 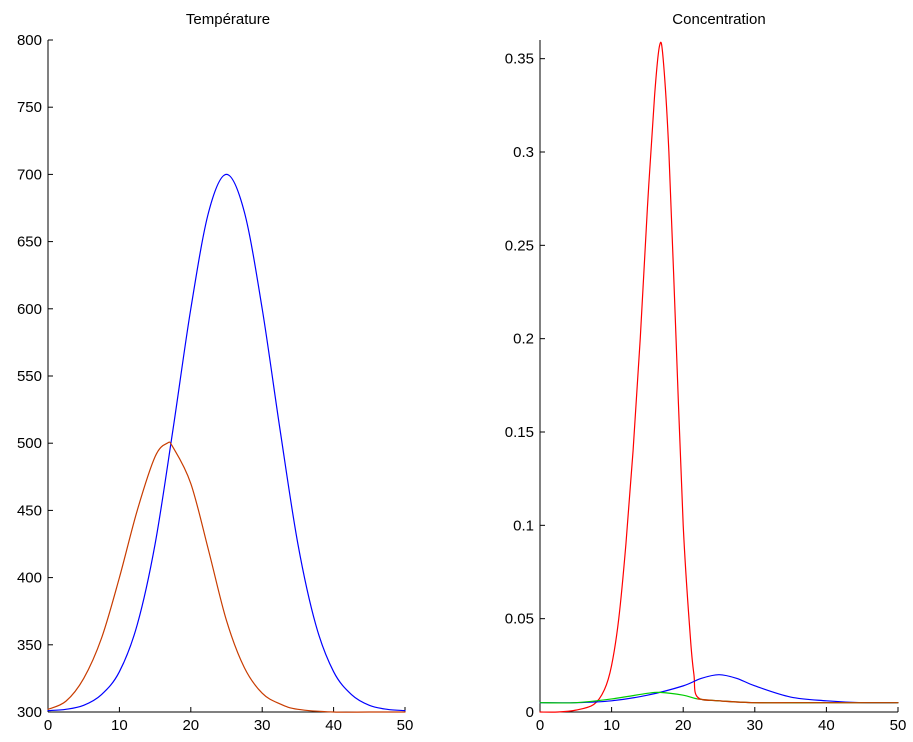 I want to click on y-tick-label: 600, so click(x=29, y=309).